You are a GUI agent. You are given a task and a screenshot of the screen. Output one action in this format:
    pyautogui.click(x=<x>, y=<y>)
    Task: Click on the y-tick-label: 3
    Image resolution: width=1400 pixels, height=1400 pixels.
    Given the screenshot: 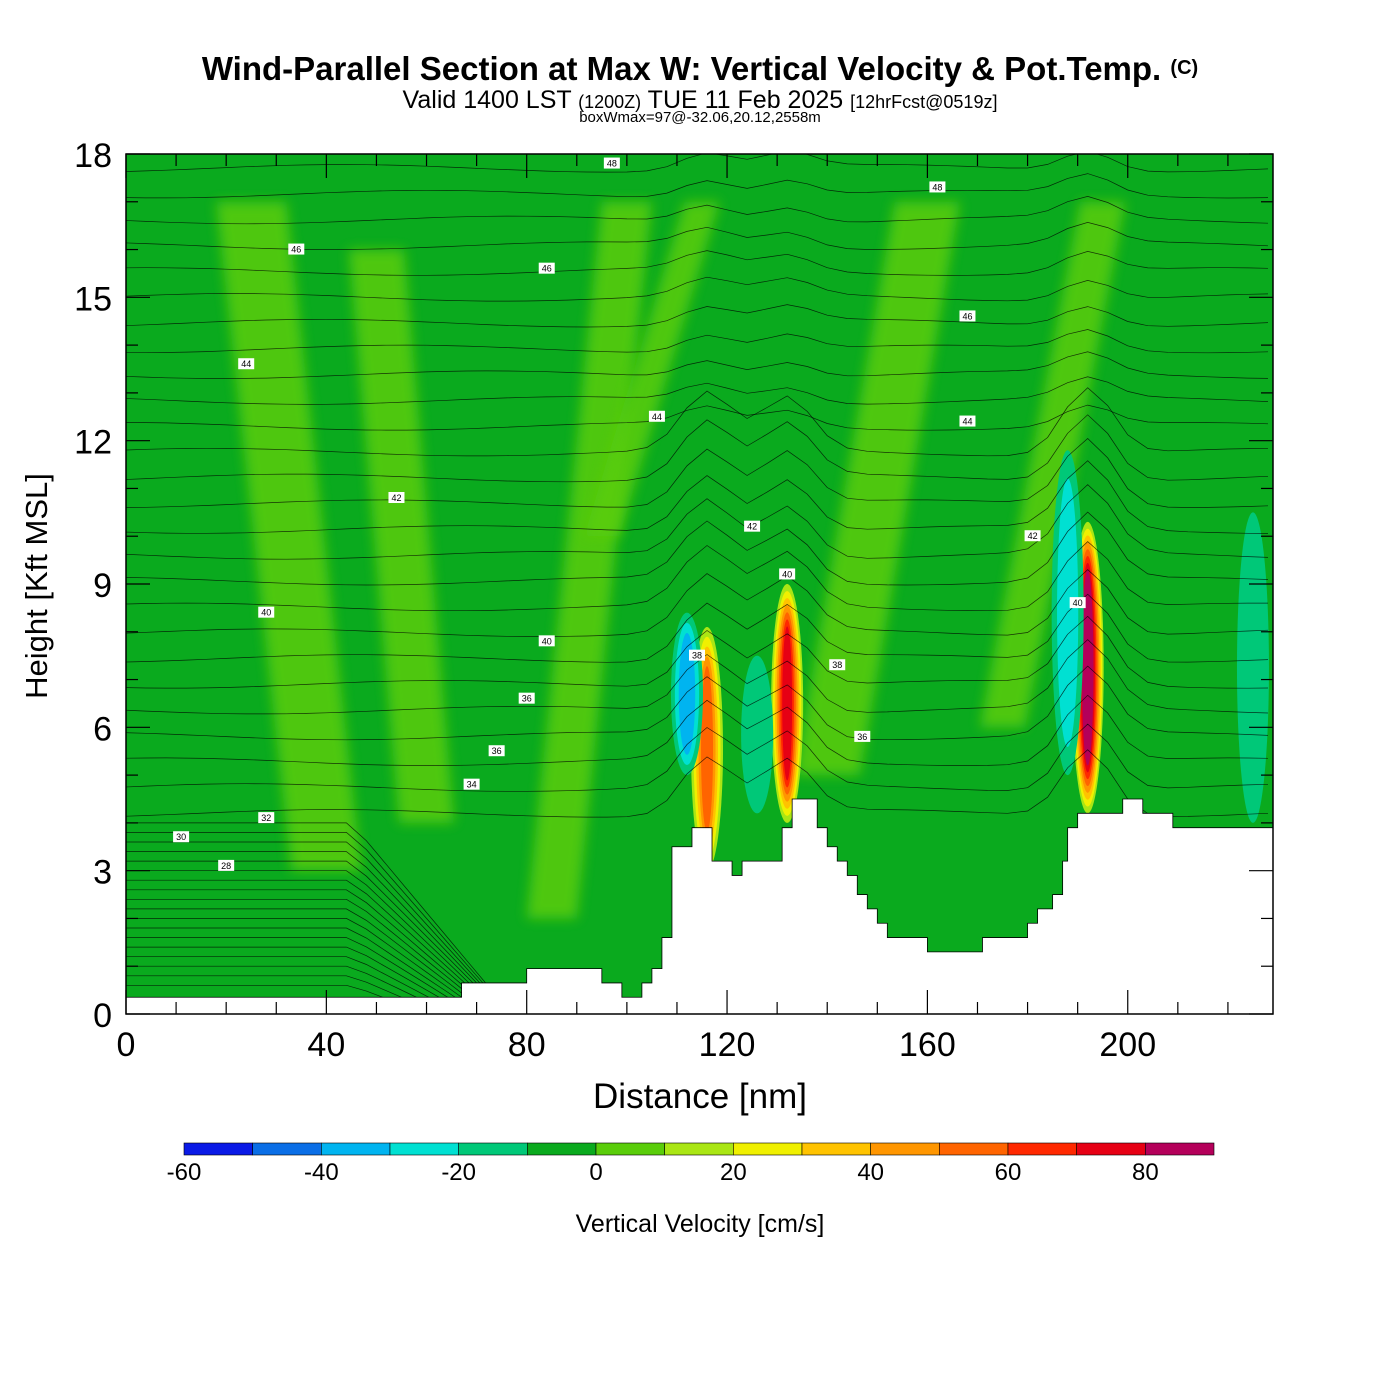 What is the action you would take?
    pyautogui.click(x=102, y=873)
    